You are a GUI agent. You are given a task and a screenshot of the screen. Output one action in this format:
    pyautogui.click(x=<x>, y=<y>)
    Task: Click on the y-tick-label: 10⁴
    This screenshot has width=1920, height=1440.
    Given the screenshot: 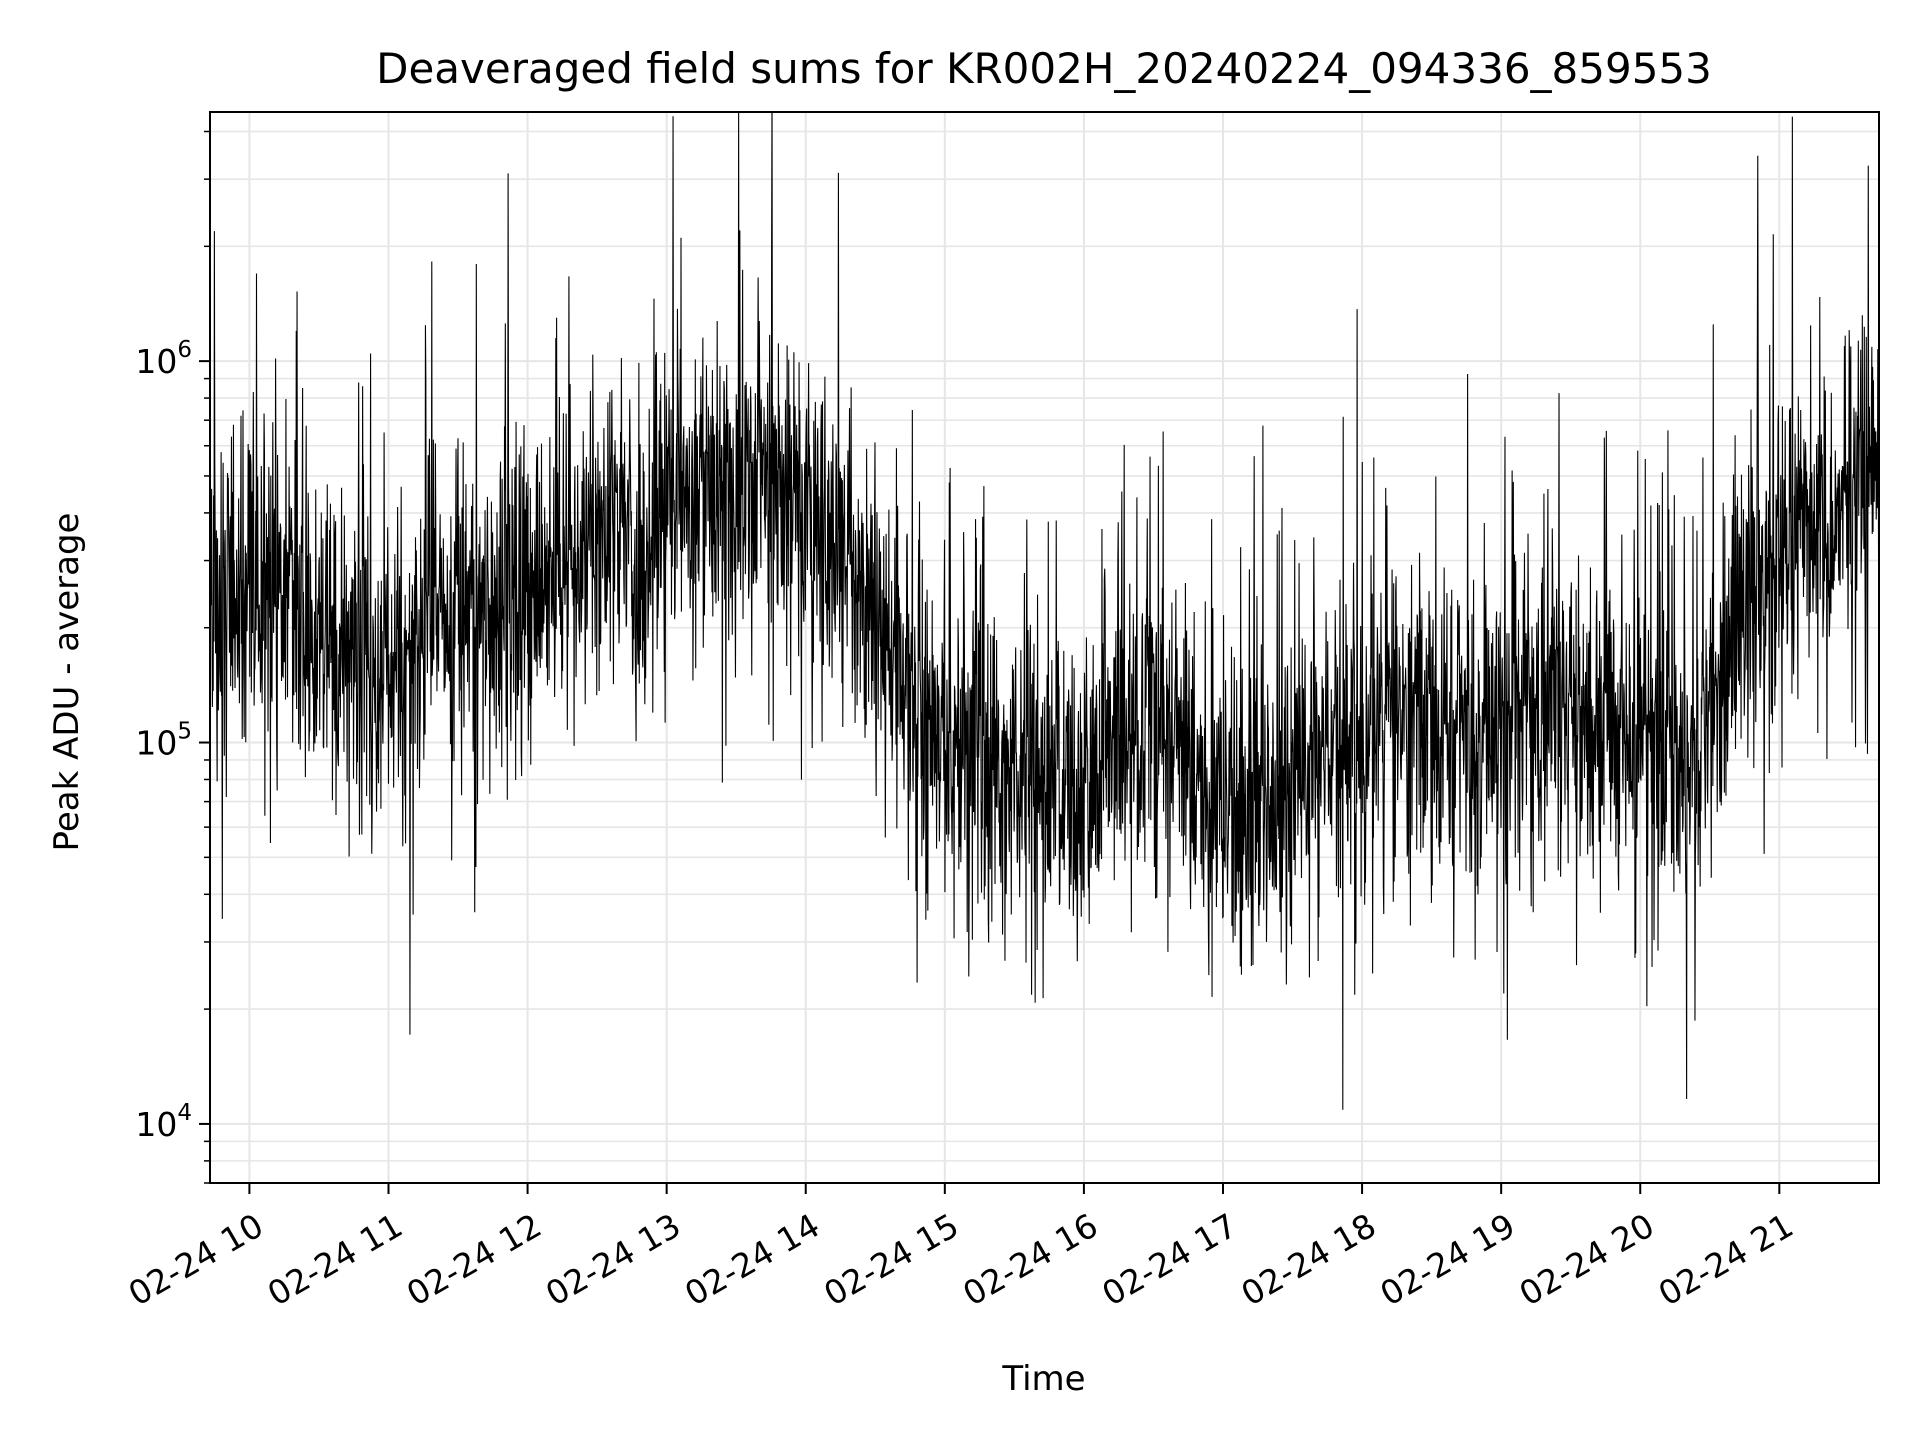 What is the action you would take?
    pyautogui.click(x=163, y=1122)
    